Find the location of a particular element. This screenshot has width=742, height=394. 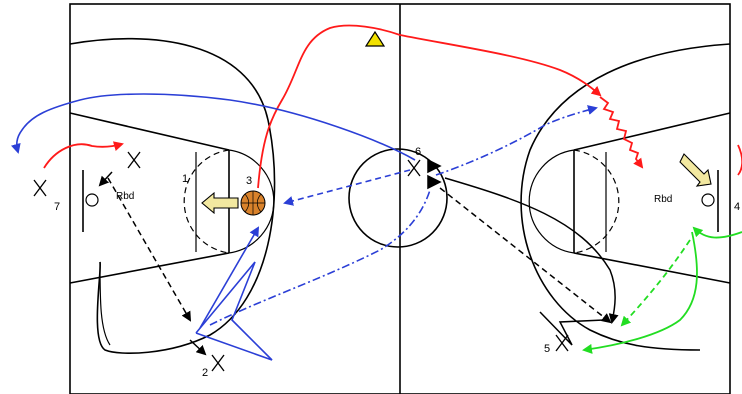

green-cut-curved is located at coordinates (640, 292).